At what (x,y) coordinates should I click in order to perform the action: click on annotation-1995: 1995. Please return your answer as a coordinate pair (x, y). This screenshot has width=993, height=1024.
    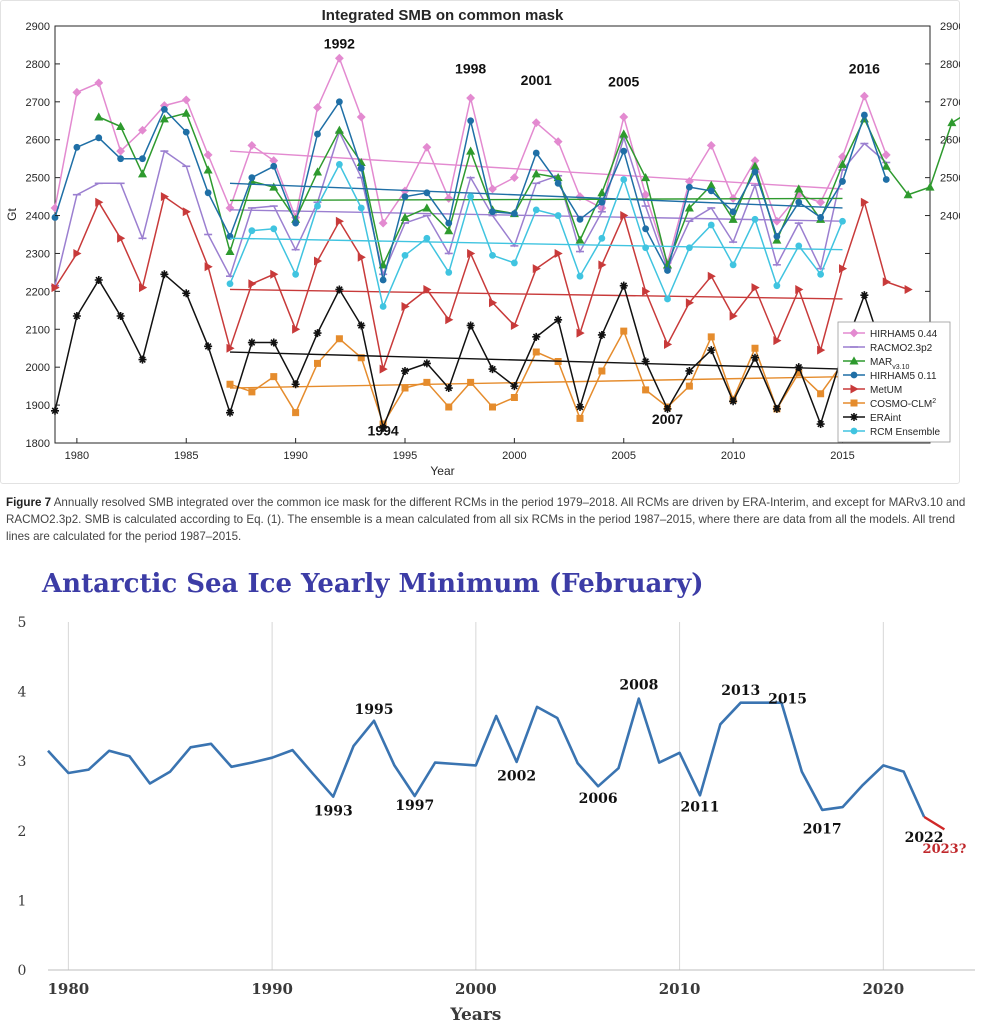
    Looking at the image, I should click on (373, 710).